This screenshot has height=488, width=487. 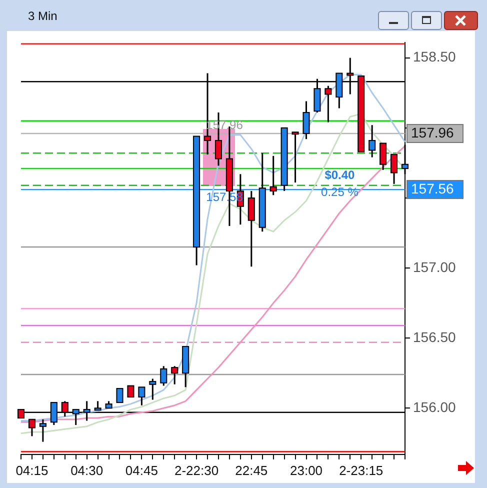 What do you see at coordinates (196, 470) in the screenshot?
I see `x-tick-label: 2-22:30` at bounding box center [196, 470].